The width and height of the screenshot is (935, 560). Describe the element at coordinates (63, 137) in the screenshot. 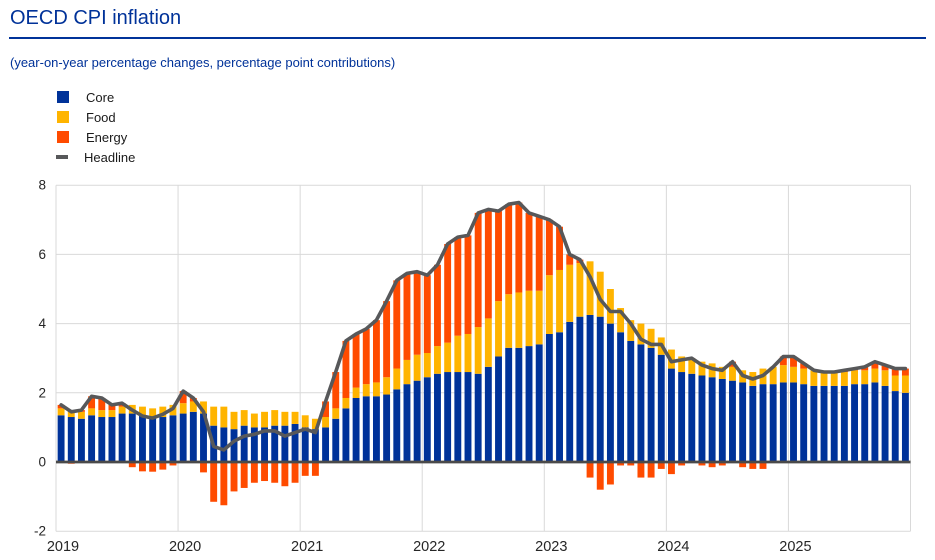

I see `energy-swatch-icon` at that location.